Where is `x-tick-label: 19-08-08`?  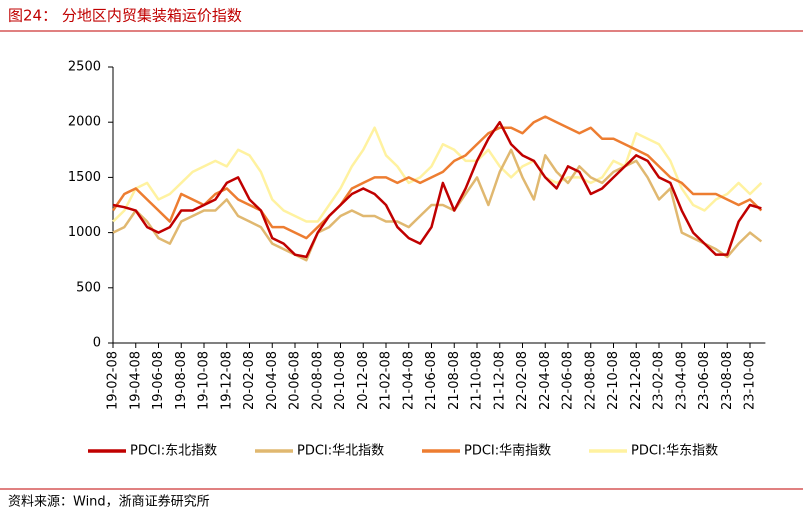 x-tick-label: 19-08-08 is located at coordinates (181, 380).